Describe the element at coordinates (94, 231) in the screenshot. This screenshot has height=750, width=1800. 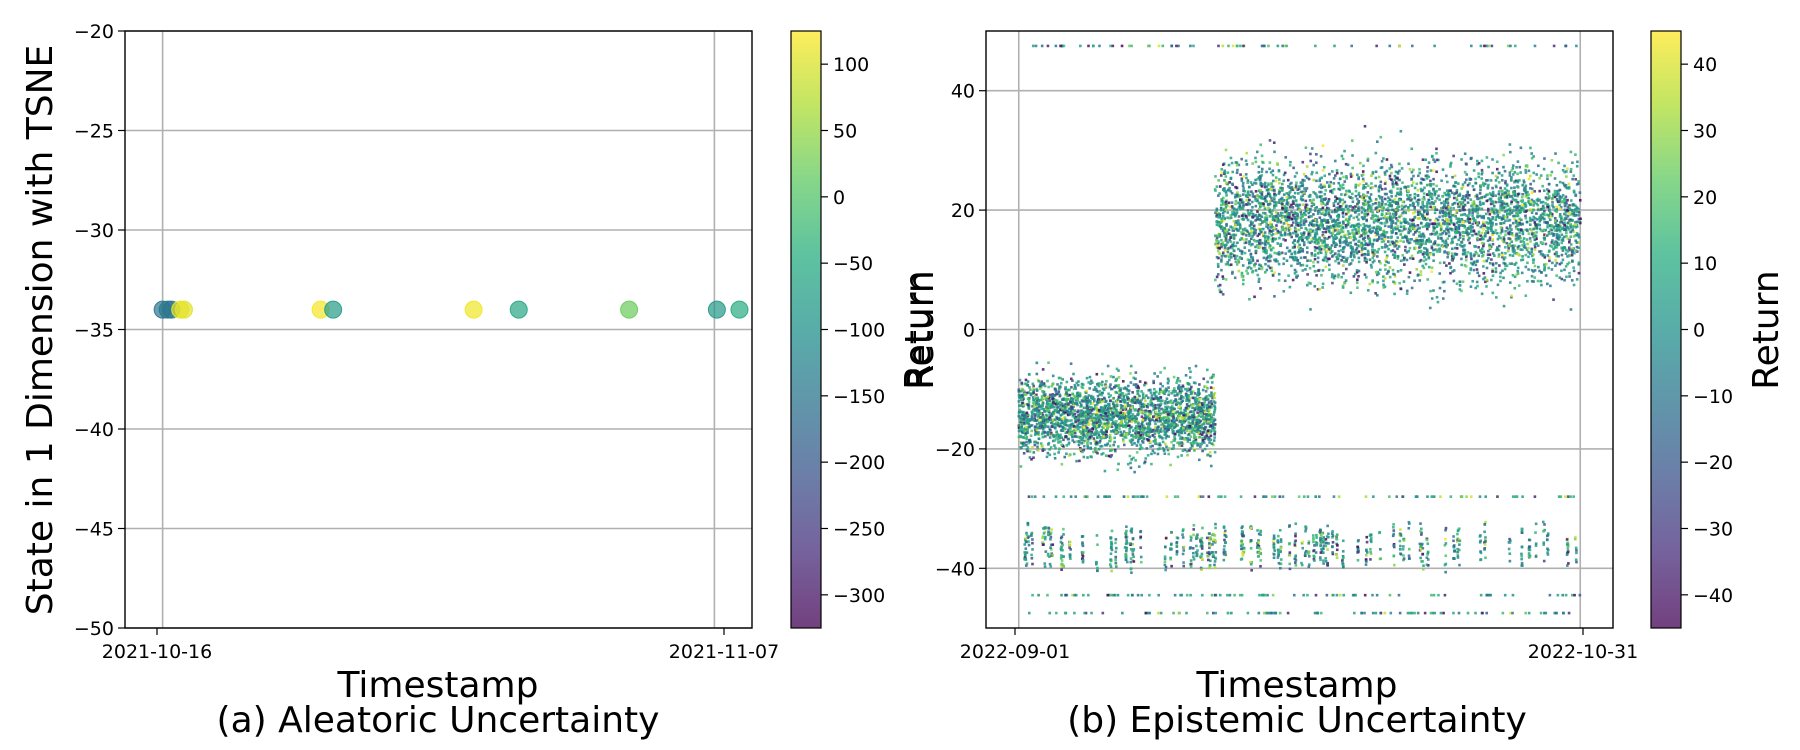
I see `panel-a-ytick-label: −30` at that location.